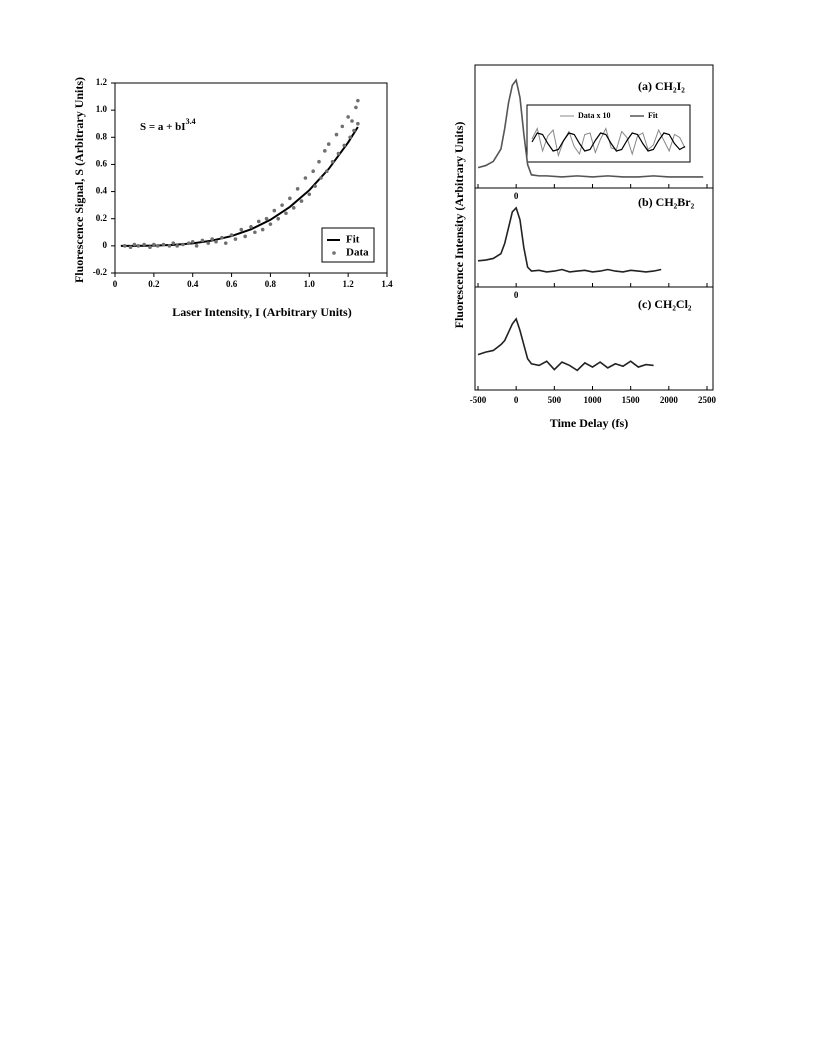 This screenshot has width=816, height=1056. Describe the element at coordinates (191, 121) in the screenshot. I see `exponent: 3.4` at that location.